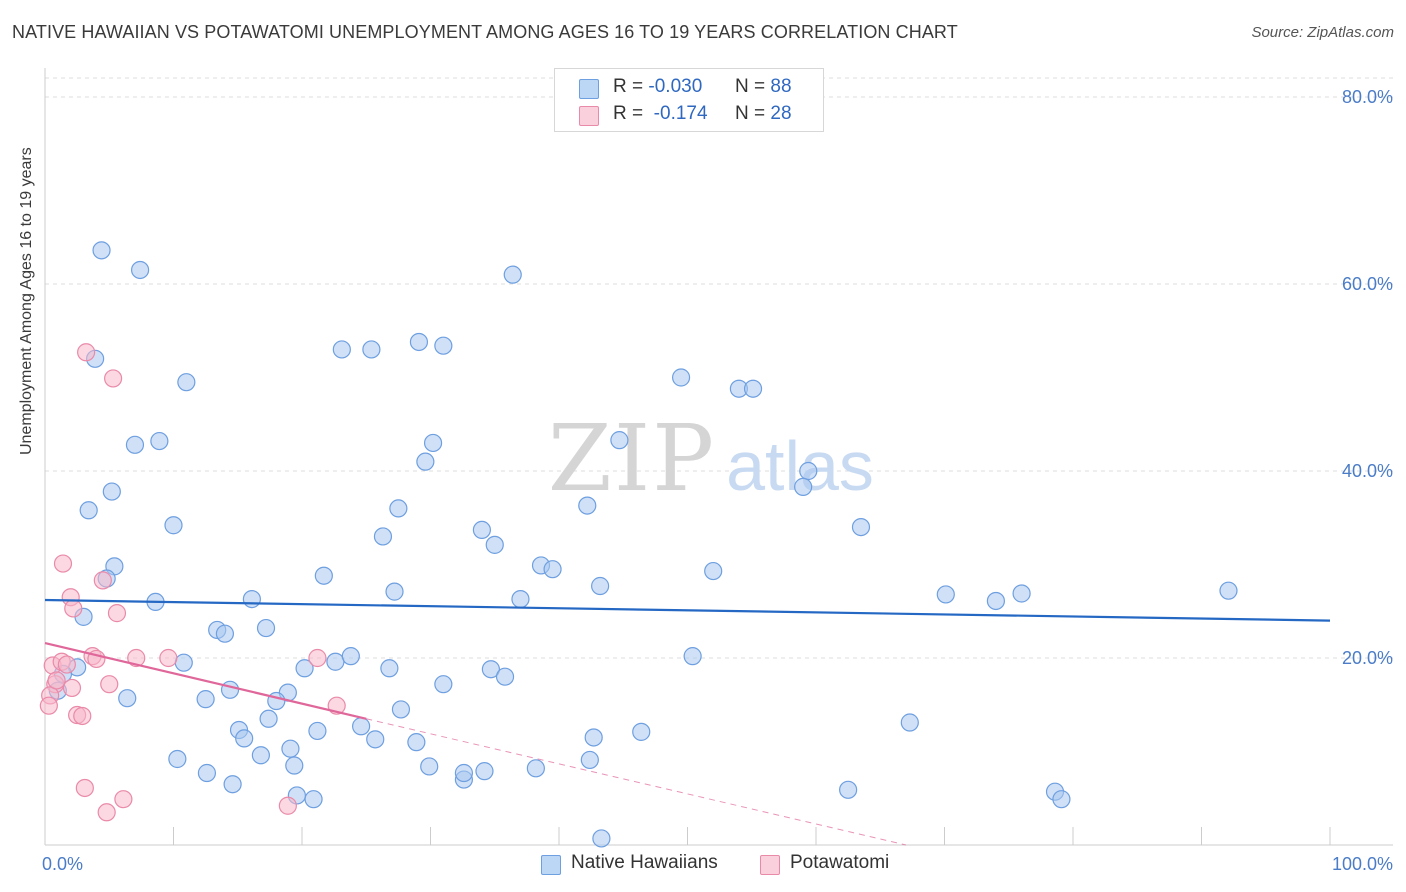 This screenshot has height=892, width=1406. I want to click on legend-swatch-blue, so click(589, 89).